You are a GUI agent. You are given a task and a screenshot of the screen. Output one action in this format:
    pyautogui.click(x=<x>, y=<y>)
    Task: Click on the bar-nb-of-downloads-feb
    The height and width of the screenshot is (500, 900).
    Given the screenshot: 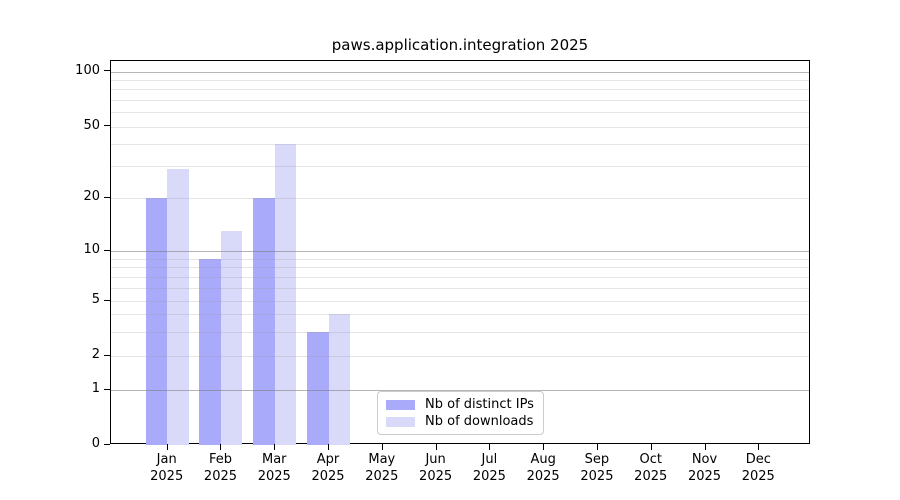 What is the action you would take?
    pyautogui.click(x=231, y=337)
    